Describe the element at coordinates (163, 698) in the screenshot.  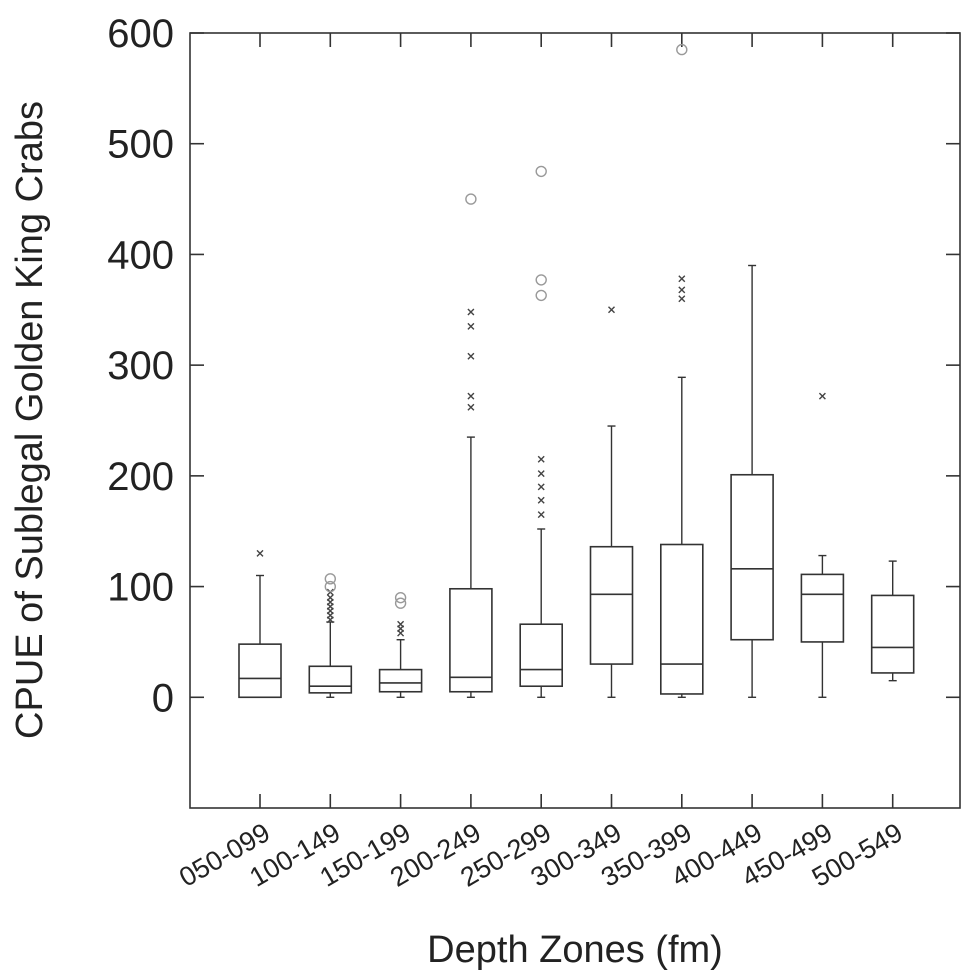
I see `y-tick-label: 0` at that location.